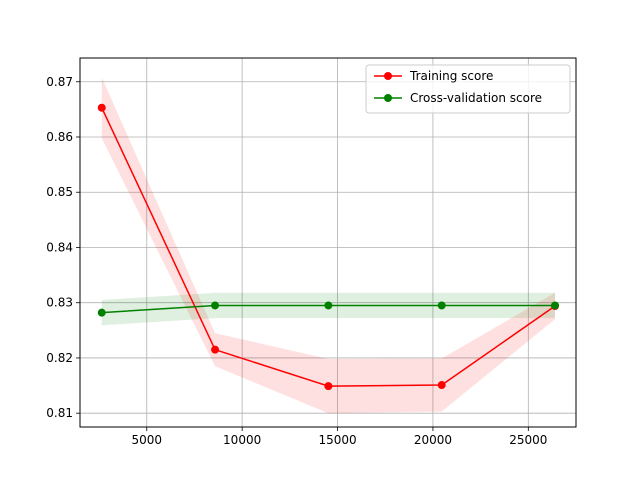  I want to click on legend-training-score-label: Training score, so click(451, 76).